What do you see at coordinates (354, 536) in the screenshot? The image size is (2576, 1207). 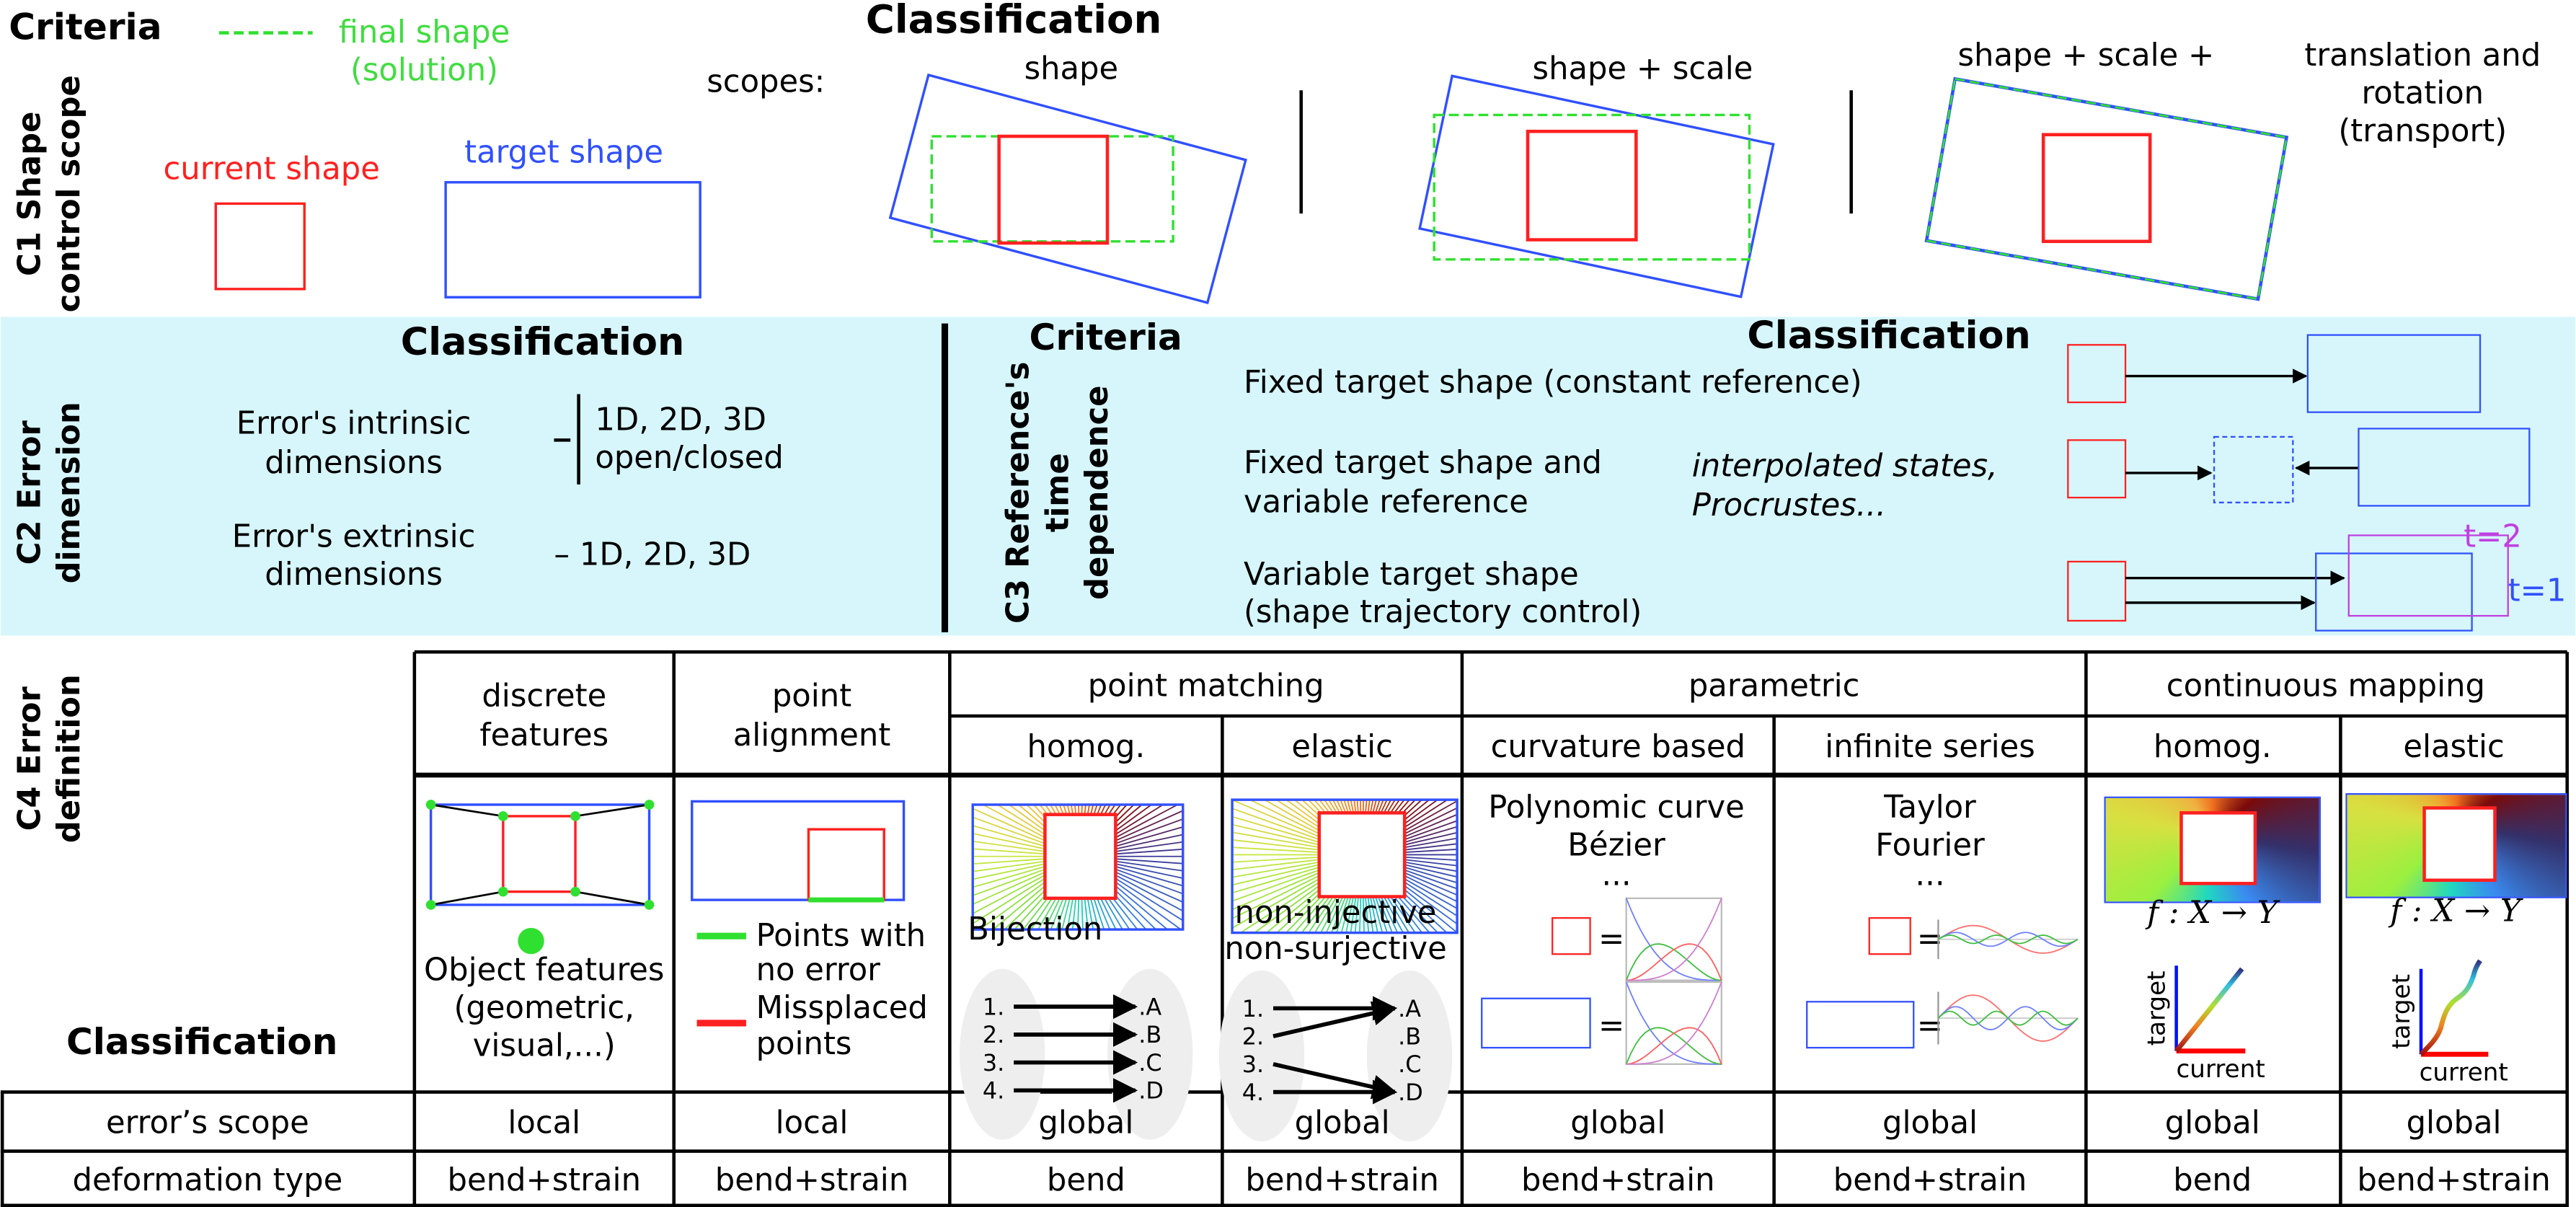 I see `extrinsic-label: Error's extrinsic` at bounding box center [354, 536].